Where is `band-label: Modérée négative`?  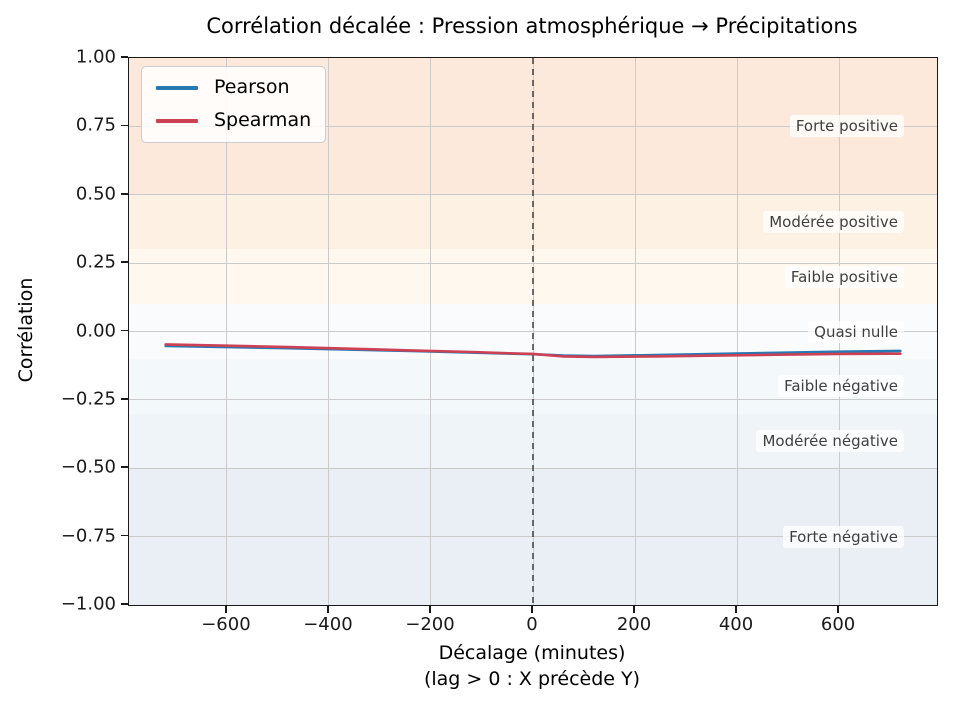 band-label: Modérée négative is located at coordinates (830, 440).